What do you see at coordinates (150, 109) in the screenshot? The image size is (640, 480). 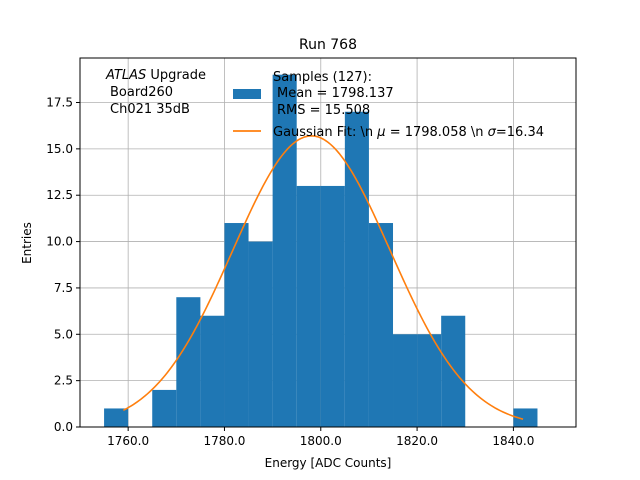 I see `annotation-channel: Ch021 35dB` at bounding box center [150, 109].